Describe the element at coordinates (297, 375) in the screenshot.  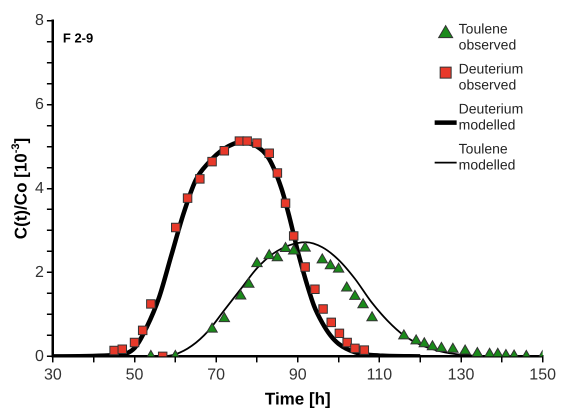
I see `x-tick-label: 90` at that location.